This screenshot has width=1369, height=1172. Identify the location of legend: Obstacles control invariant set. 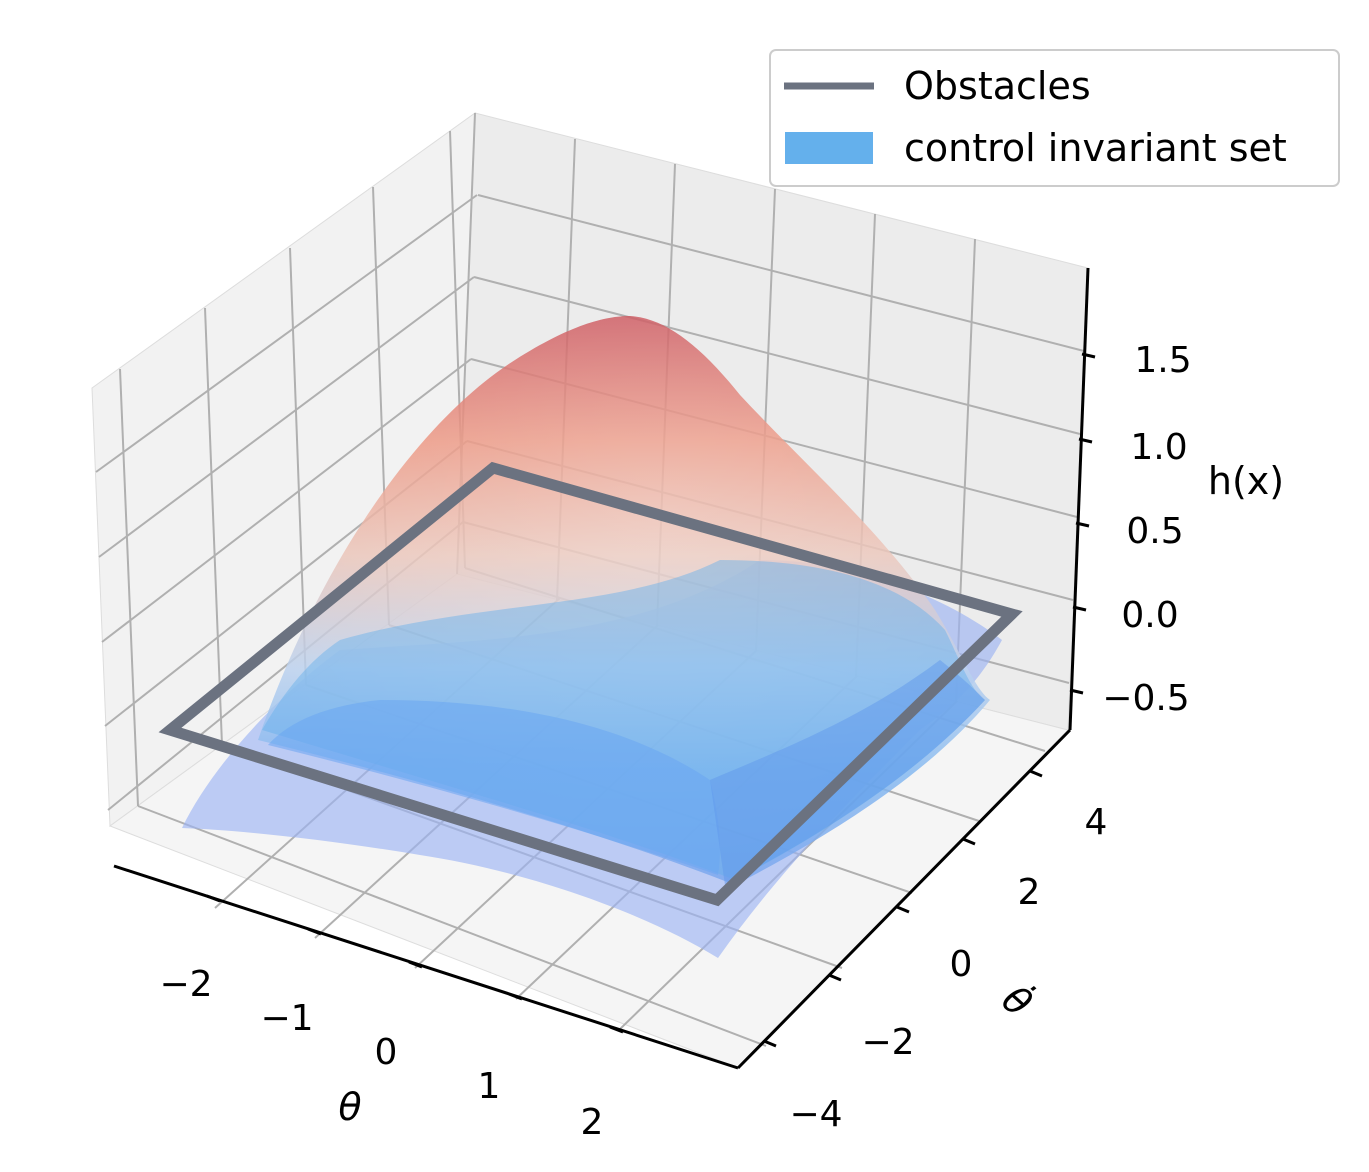
(1054, 118).